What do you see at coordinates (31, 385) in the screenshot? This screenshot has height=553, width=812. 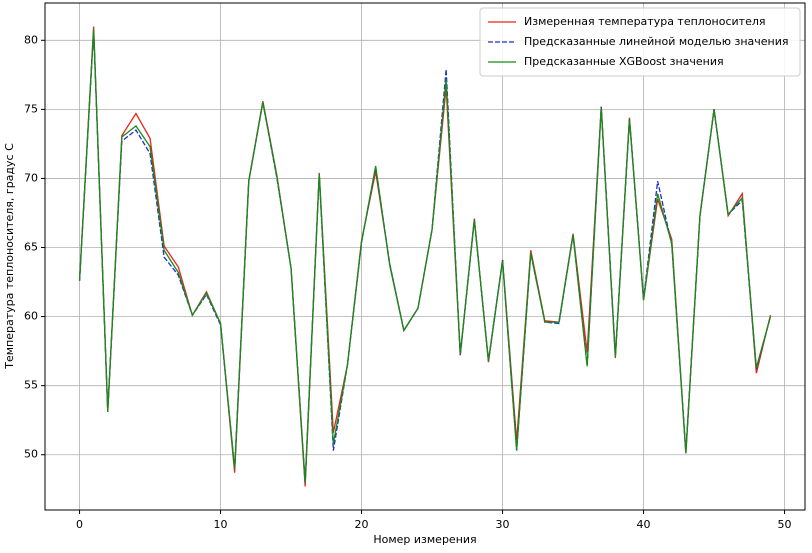 I see `y-tick-label: 55` at bounding box center [31, 385].